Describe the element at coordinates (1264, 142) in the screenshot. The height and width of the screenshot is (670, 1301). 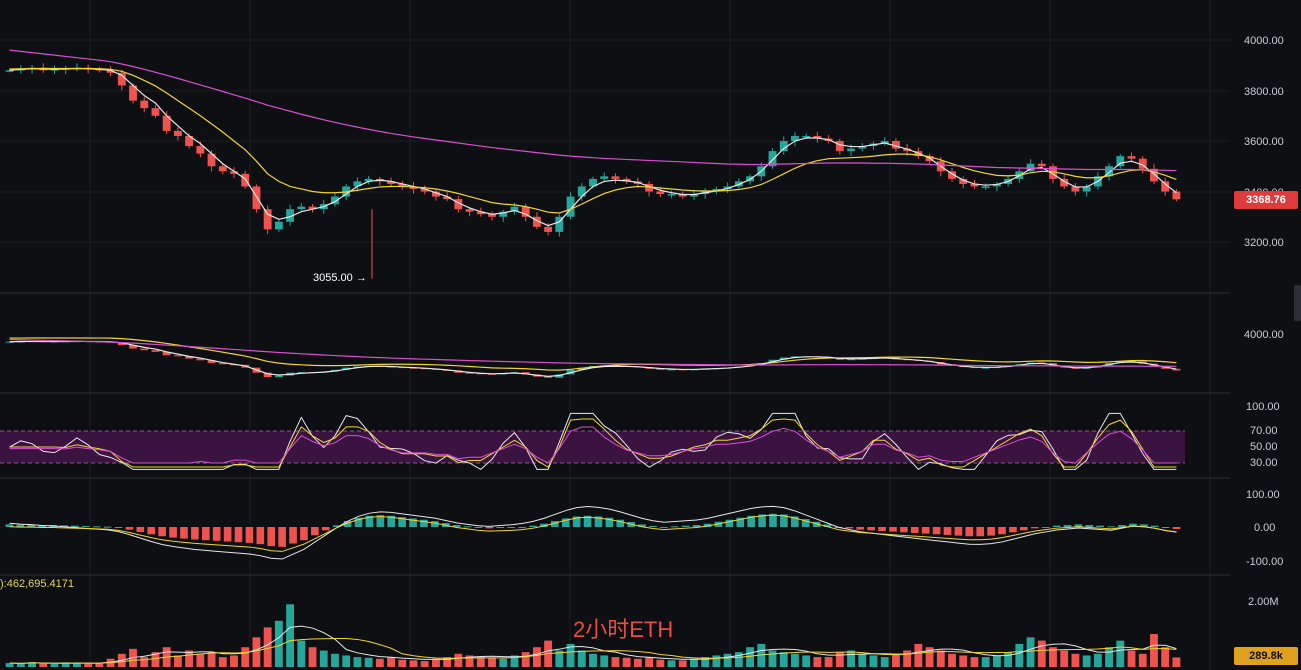
I see `price-tick-3600: 3600.00` at that location.